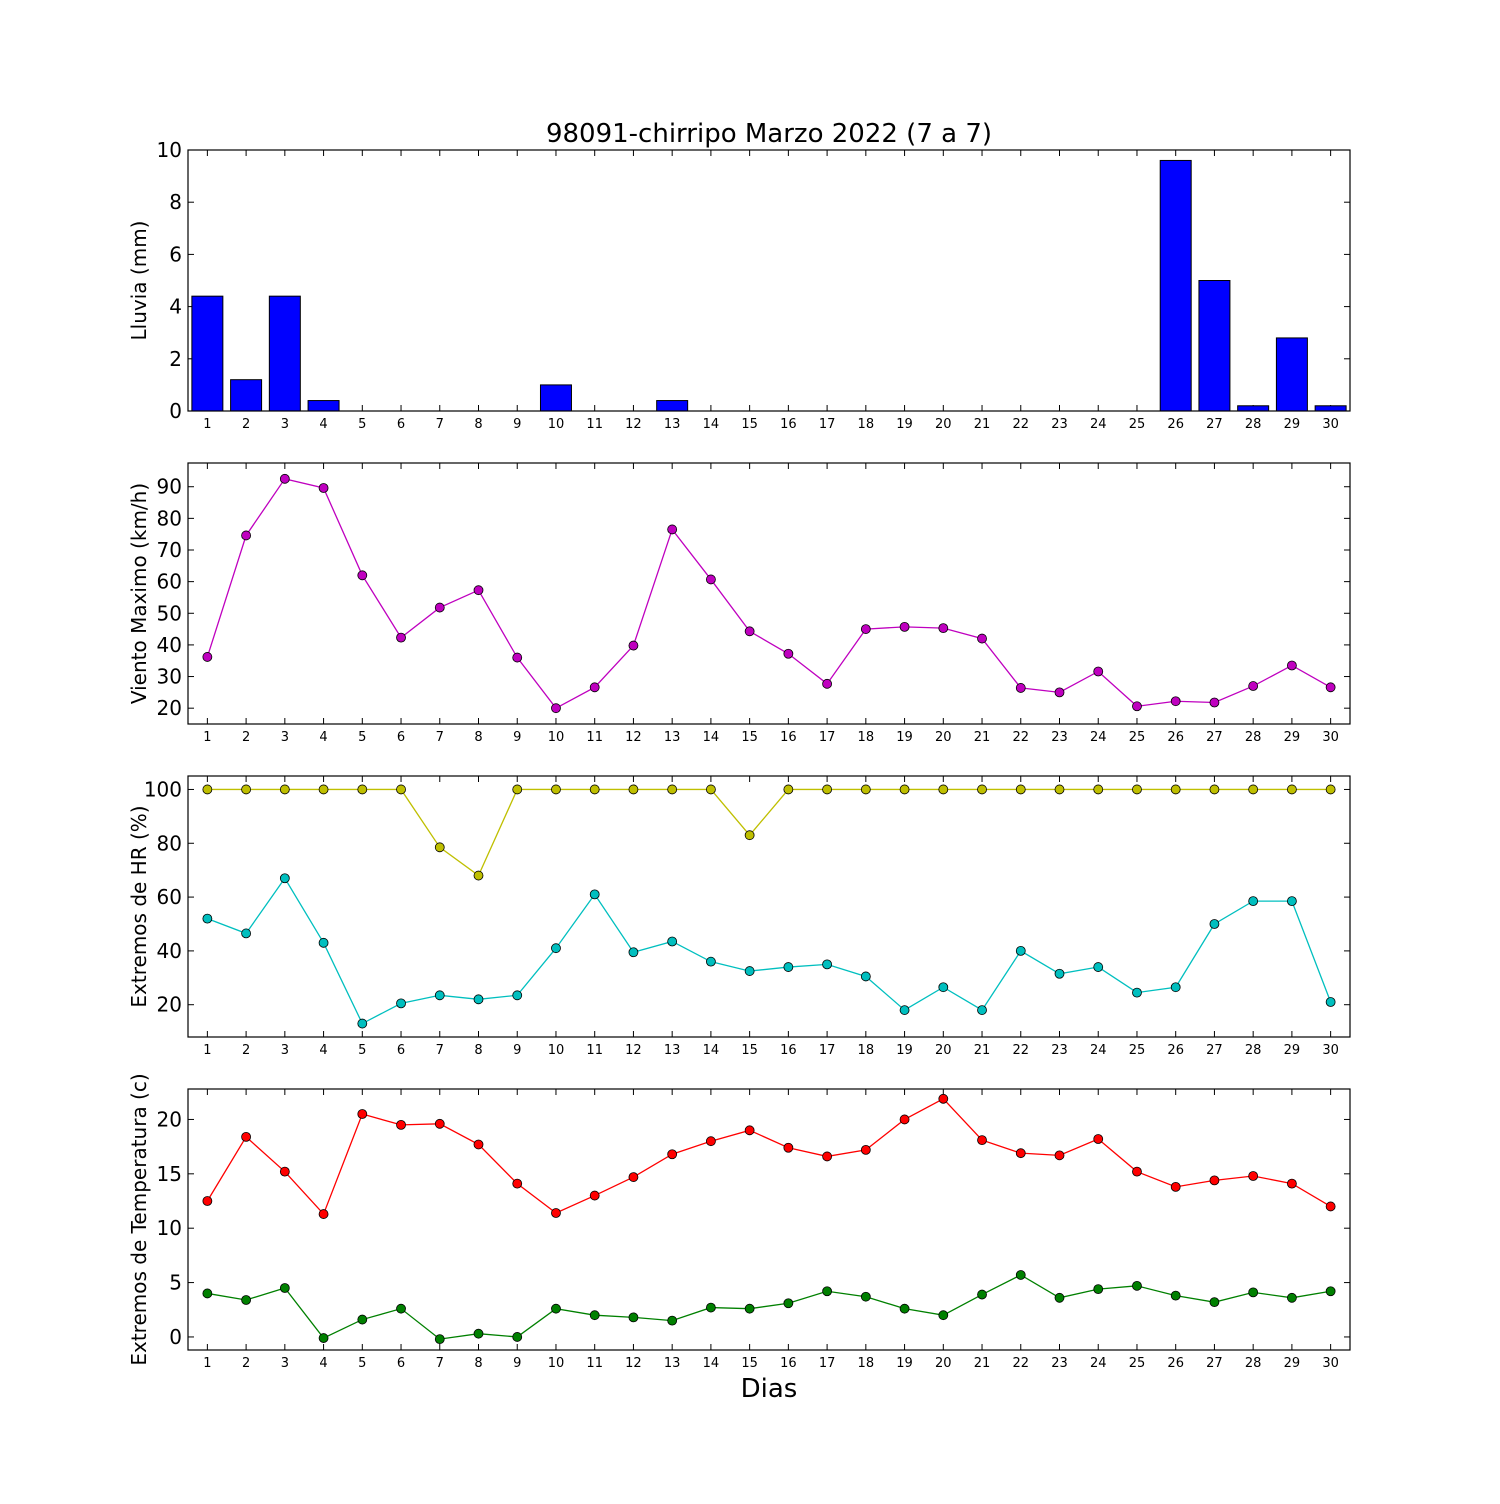 This screenshot has height=1504, width=1500. I want to click on y-tick-label: 2, so click(175, 359).